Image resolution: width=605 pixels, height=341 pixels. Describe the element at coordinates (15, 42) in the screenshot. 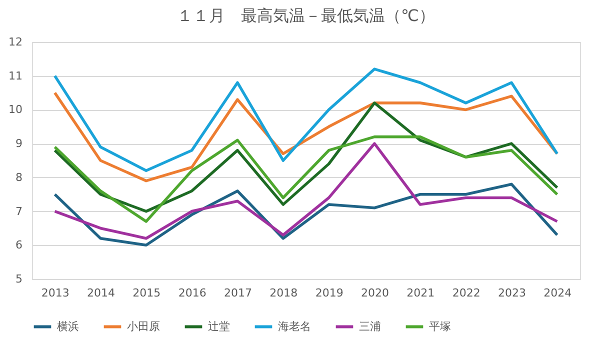

I see `y-tick-label: 12` at that location.